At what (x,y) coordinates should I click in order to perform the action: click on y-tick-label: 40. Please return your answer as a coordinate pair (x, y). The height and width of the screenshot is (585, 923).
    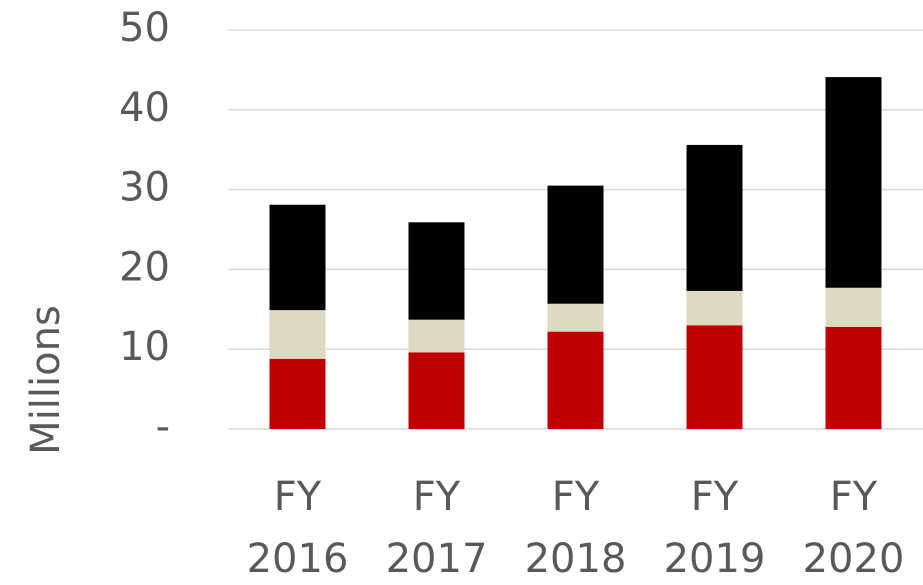
    Looking at the image, I should click on (144, 108).